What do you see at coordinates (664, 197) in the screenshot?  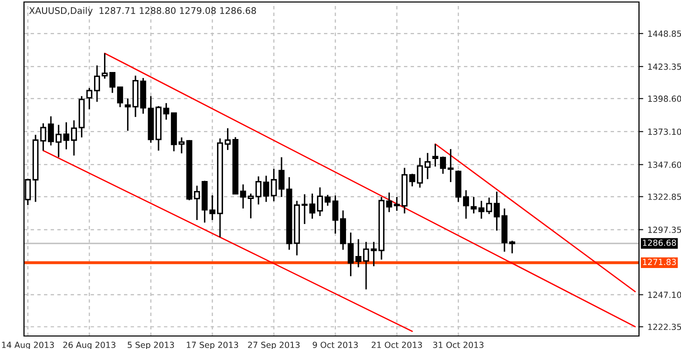 I see `y-tick-label: 1322.85` at bounding box center [664, 197].